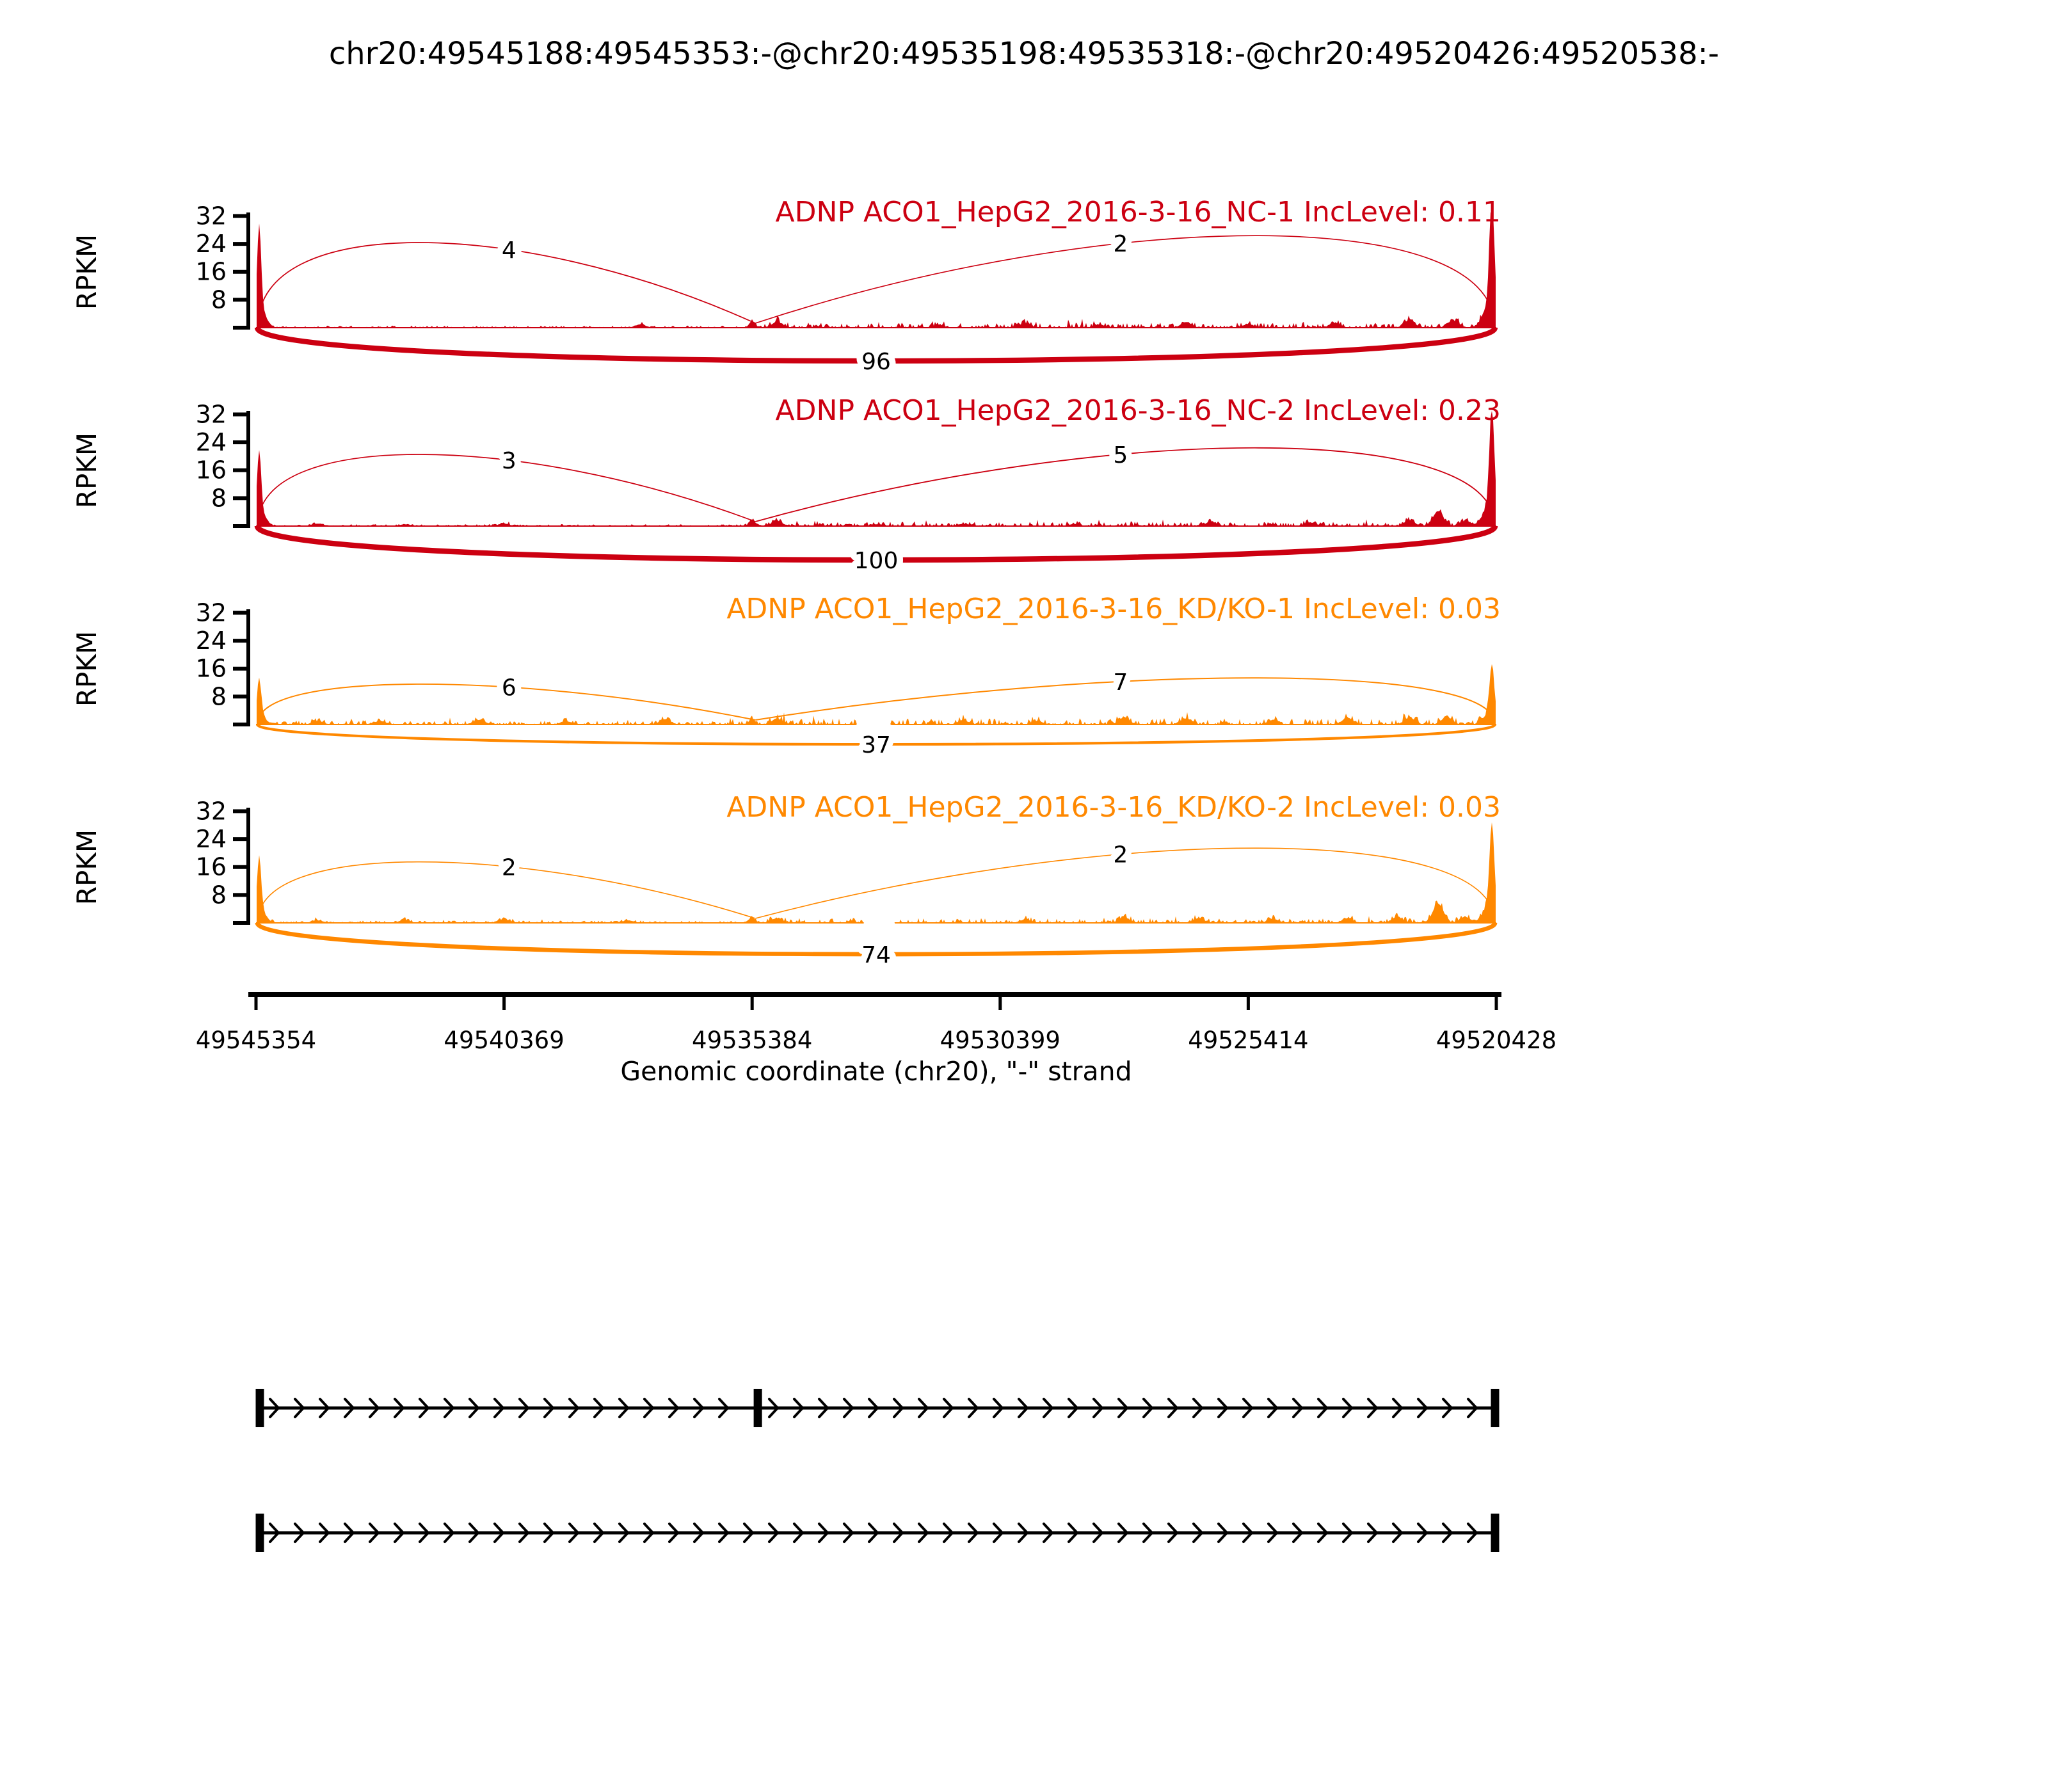 The width and height of the screenshot is (2048, 1792). I want to click on junction-count-label: 74, so click(876, 955).